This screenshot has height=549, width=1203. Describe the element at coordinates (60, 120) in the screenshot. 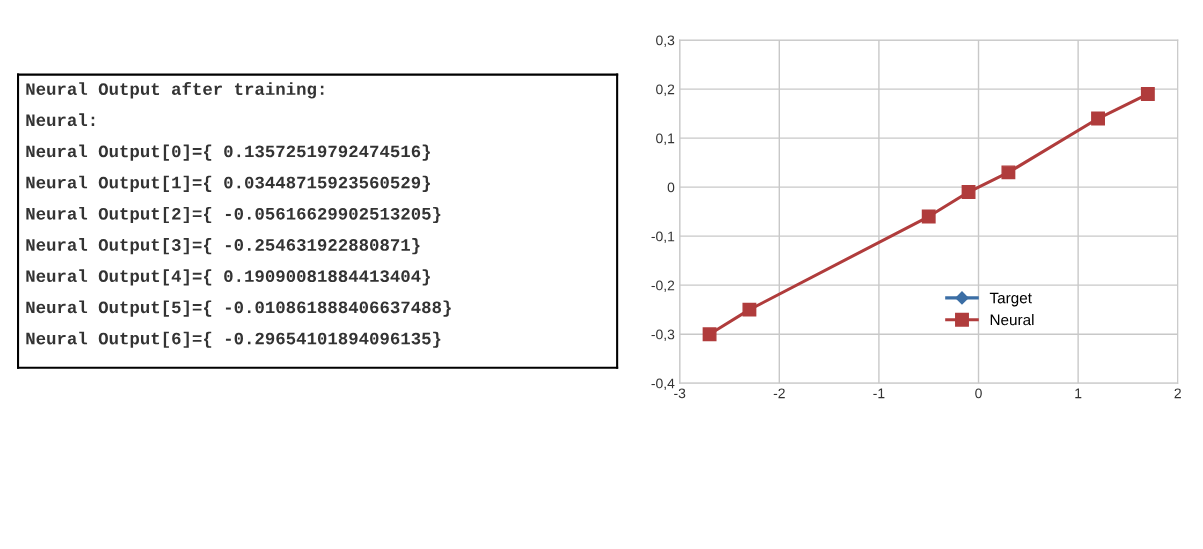

I see `text: Neural:` at that location.